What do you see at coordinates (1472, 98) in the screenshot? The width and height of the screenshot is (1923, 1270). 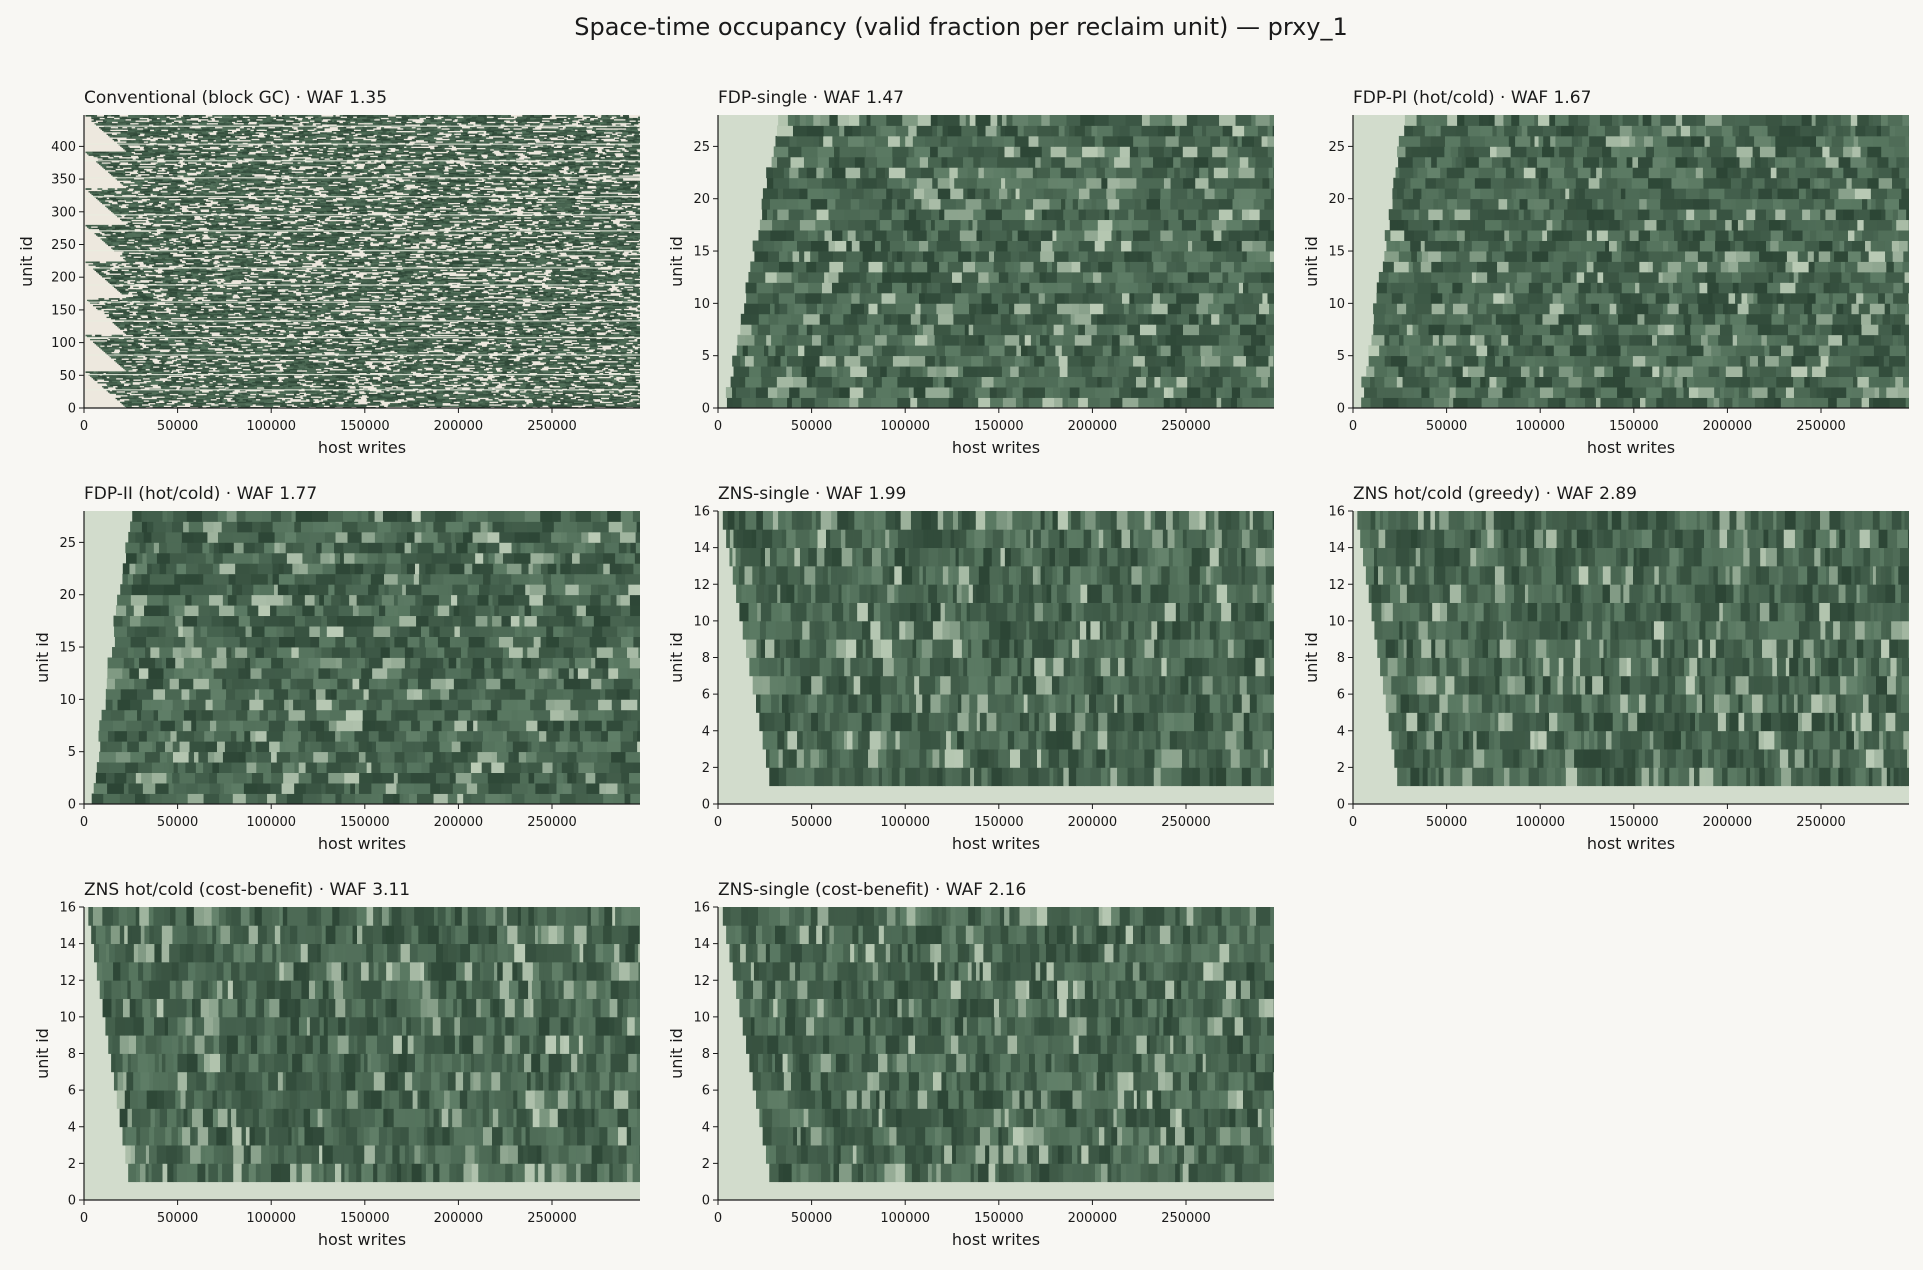 I see `panel-title: FDP-PI (hot/cold) · WAF 1.67` at bounding box center [1472, 98].